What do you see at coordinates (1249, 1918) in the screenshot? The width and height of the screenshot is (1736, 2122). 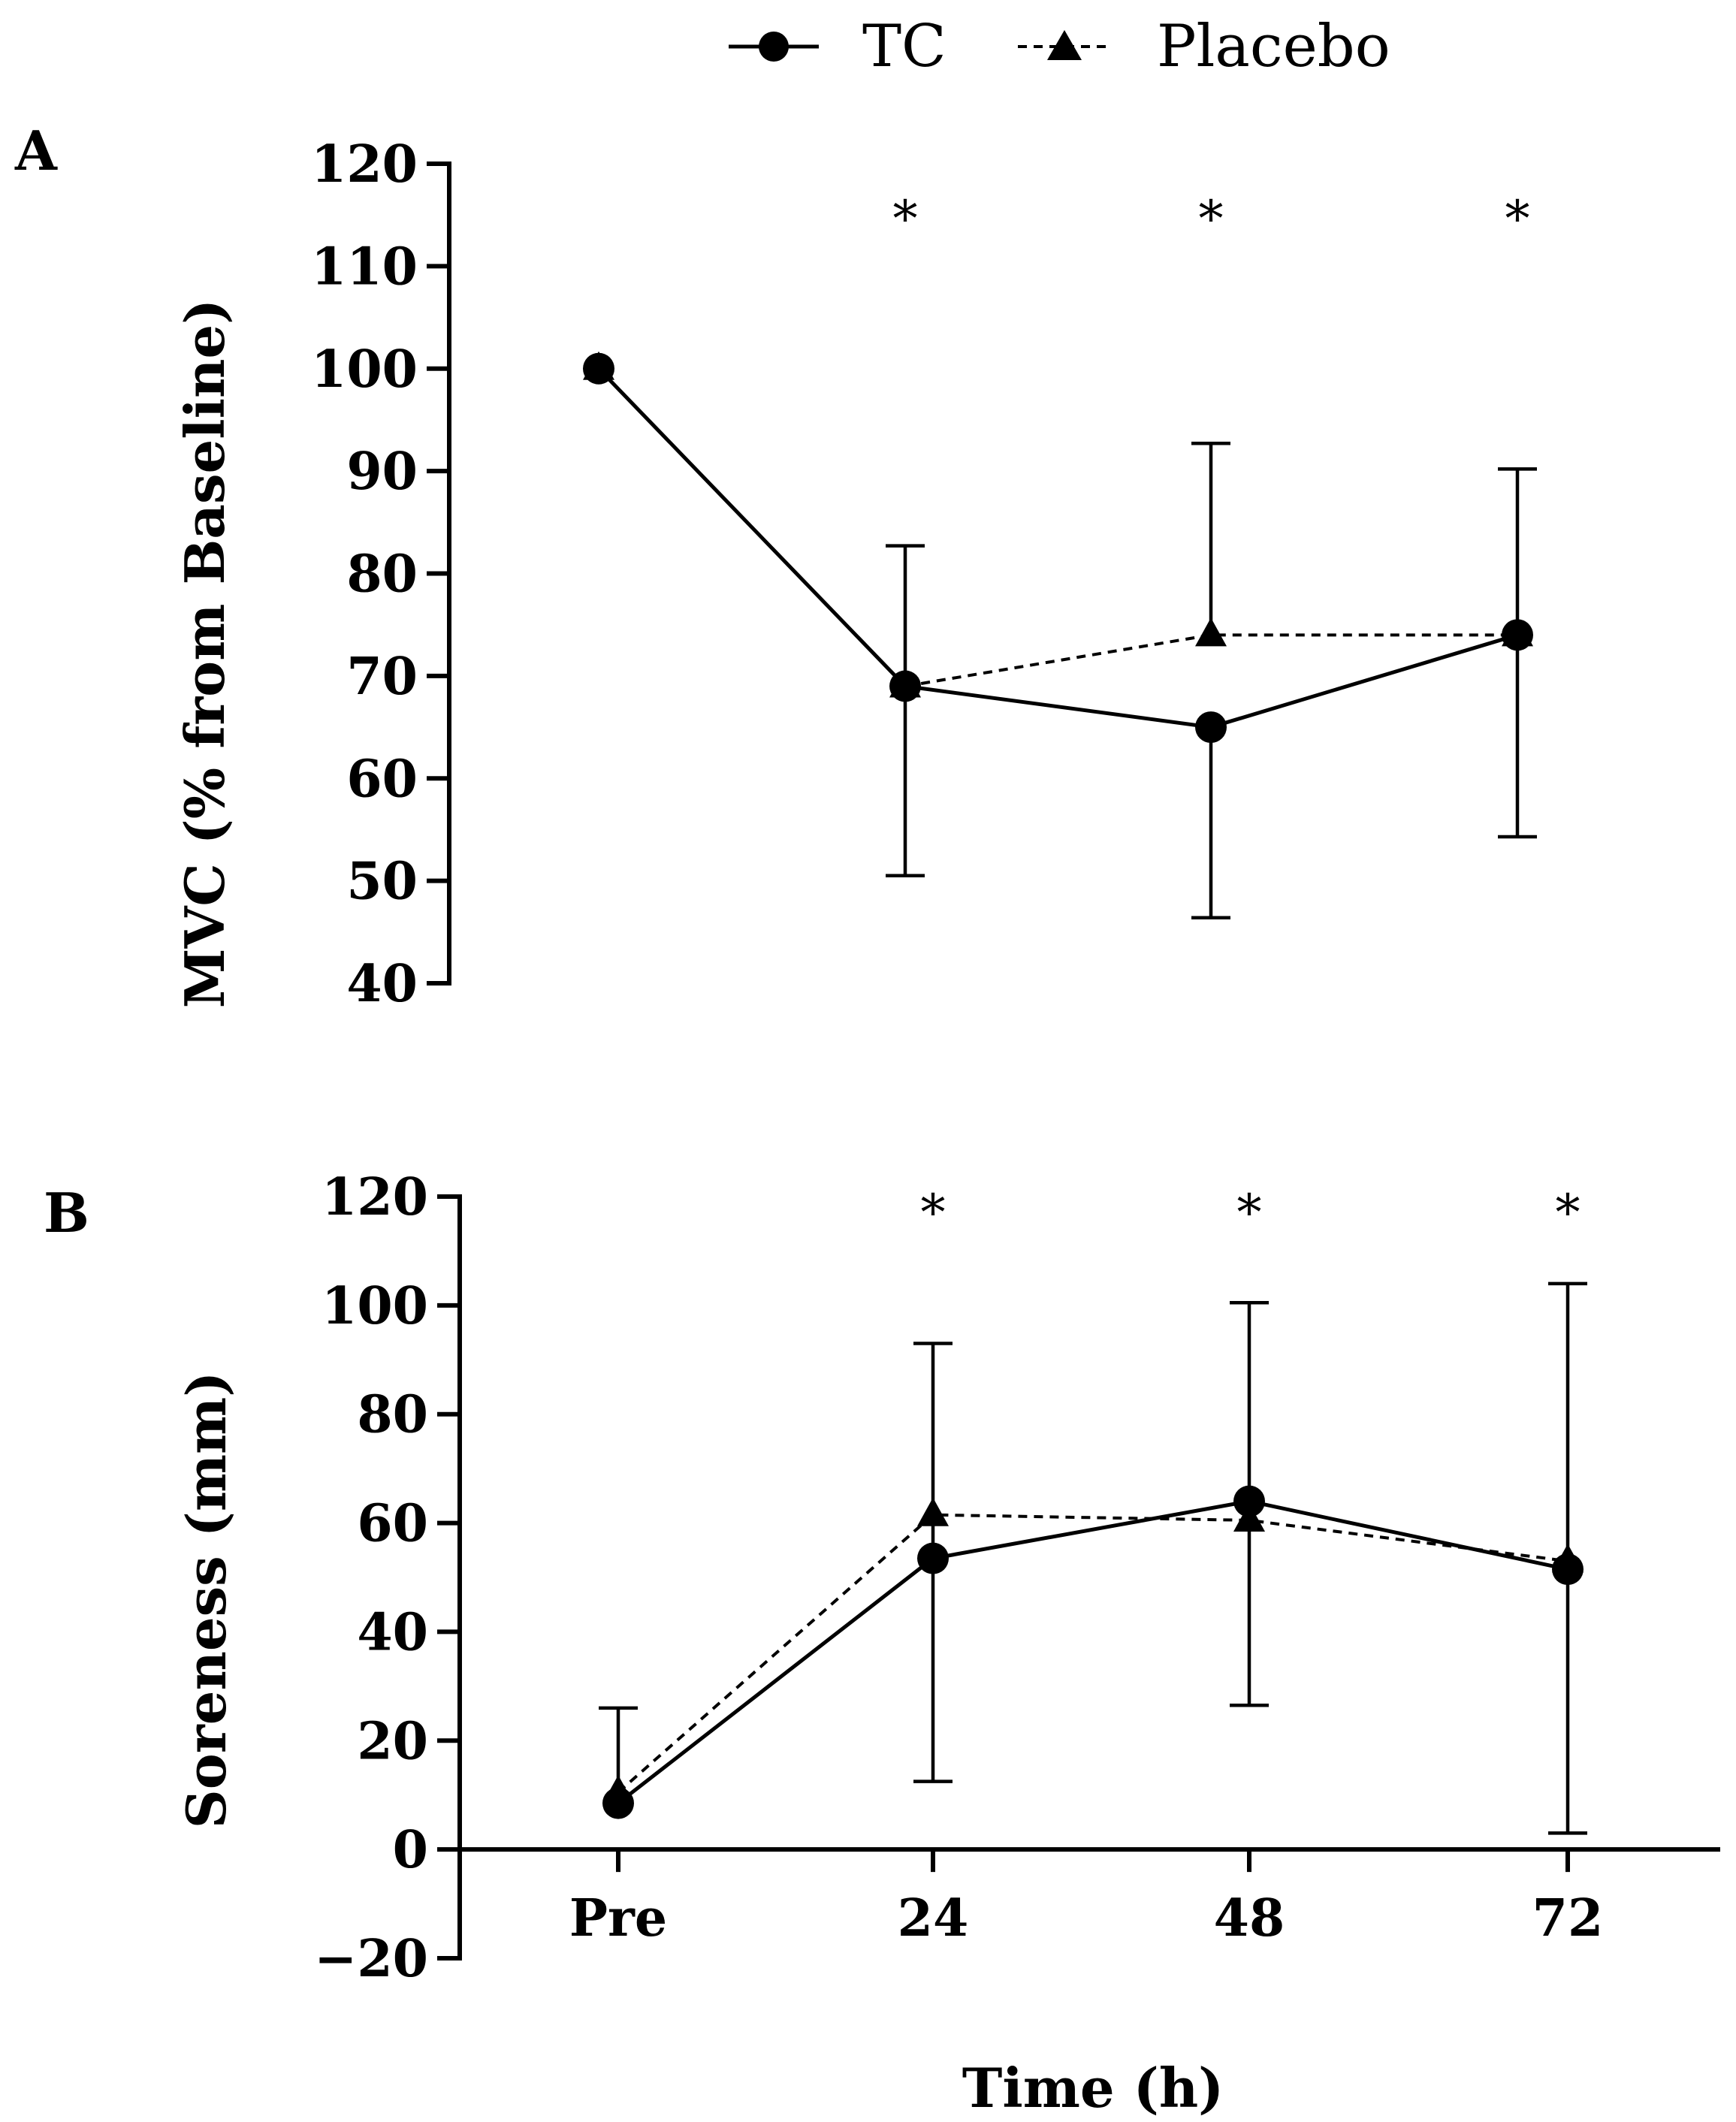 I see `panel-b-x-tick-label: 48` at bounding box center [1249, 1918].